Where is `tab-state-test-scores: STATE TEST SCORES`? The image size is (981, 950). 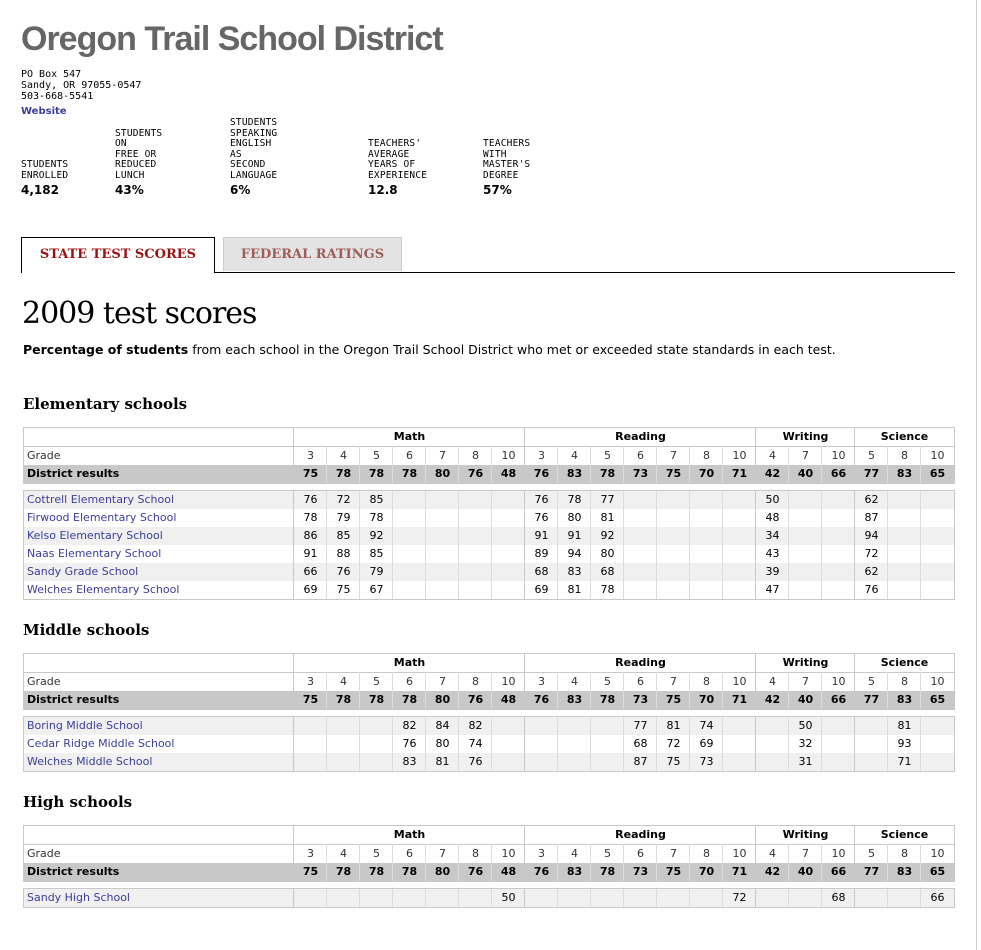
tab-state-test-scores: STATE TEST SCORES is located at coordinates (118, 255).